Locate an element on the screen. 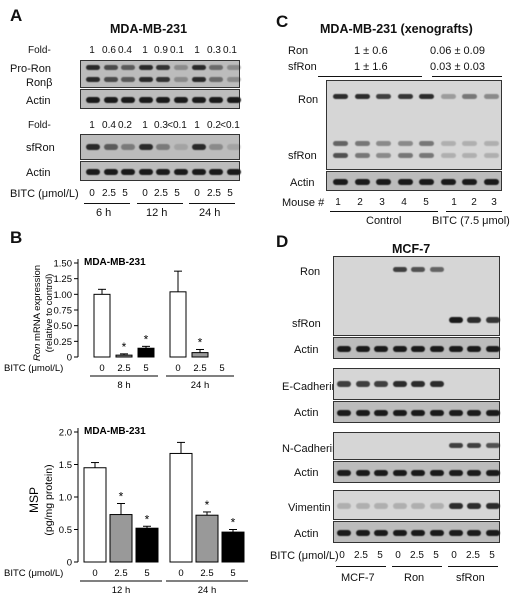 The image size is (520, 604). dose-d-1: 2.5 is located at coordinates (361, 555).